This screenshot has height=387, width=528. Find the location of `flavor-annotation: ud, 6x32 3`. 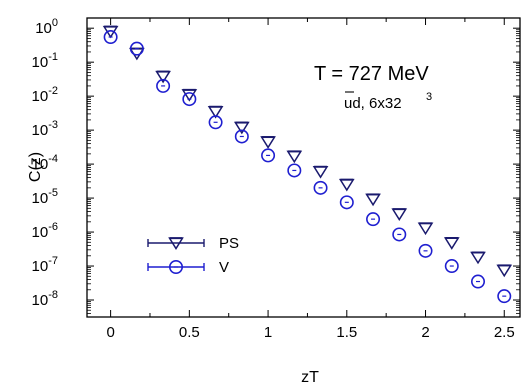

flavor-annotation: ud, 6x32 3 is located at coordinates (388, 101).